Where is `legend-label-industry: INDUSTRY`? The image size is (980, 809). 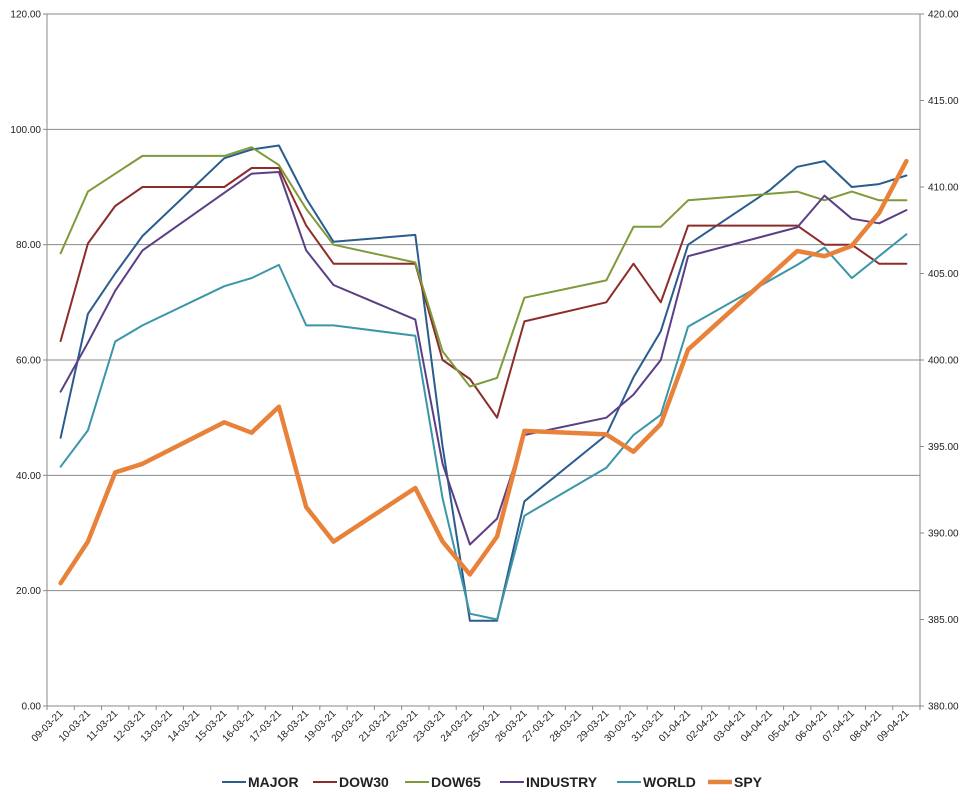 legend-label-industry: INDUSTRY is located at coordinates (562, 782).